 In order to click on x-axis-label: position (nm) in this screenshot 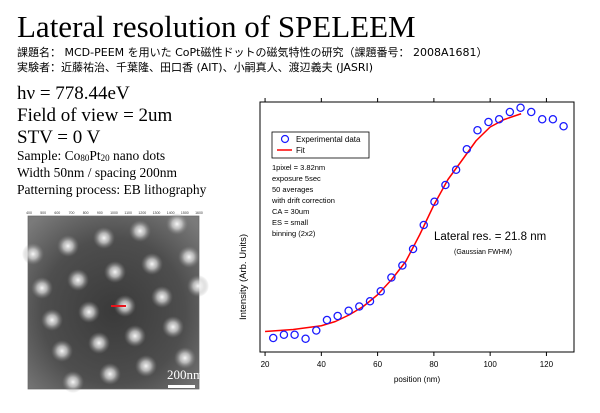, I will do `click(417, 379)`.